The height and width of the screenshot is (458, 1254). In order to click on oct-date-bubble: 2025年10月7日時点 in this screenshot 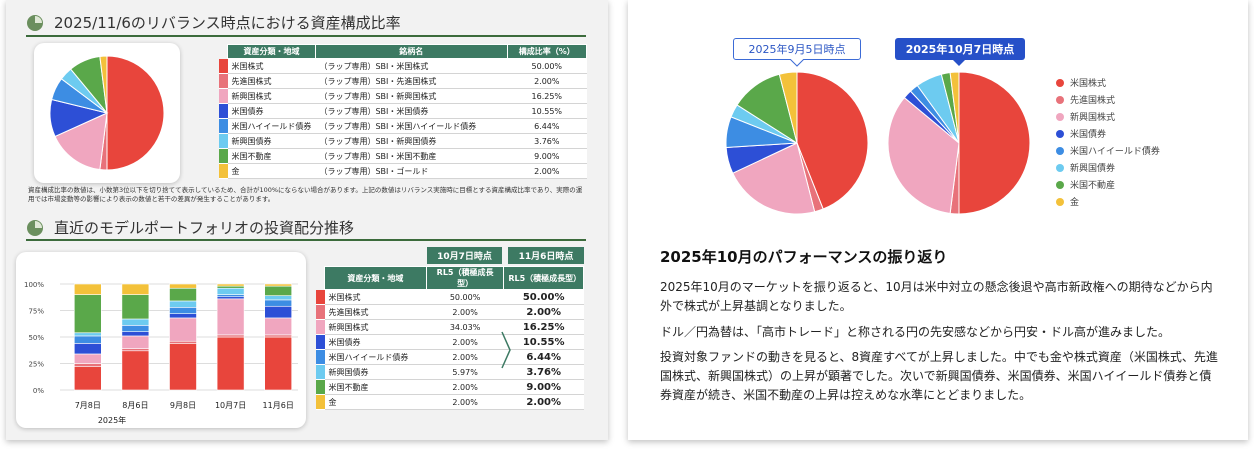, I will do `click(960, 49)`.